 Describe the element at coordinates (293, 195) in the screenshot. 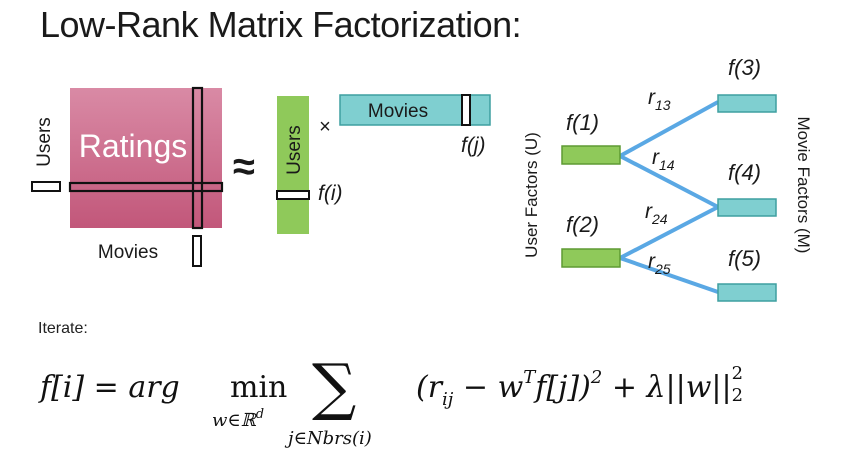

I see `user-vector-row` at that location.